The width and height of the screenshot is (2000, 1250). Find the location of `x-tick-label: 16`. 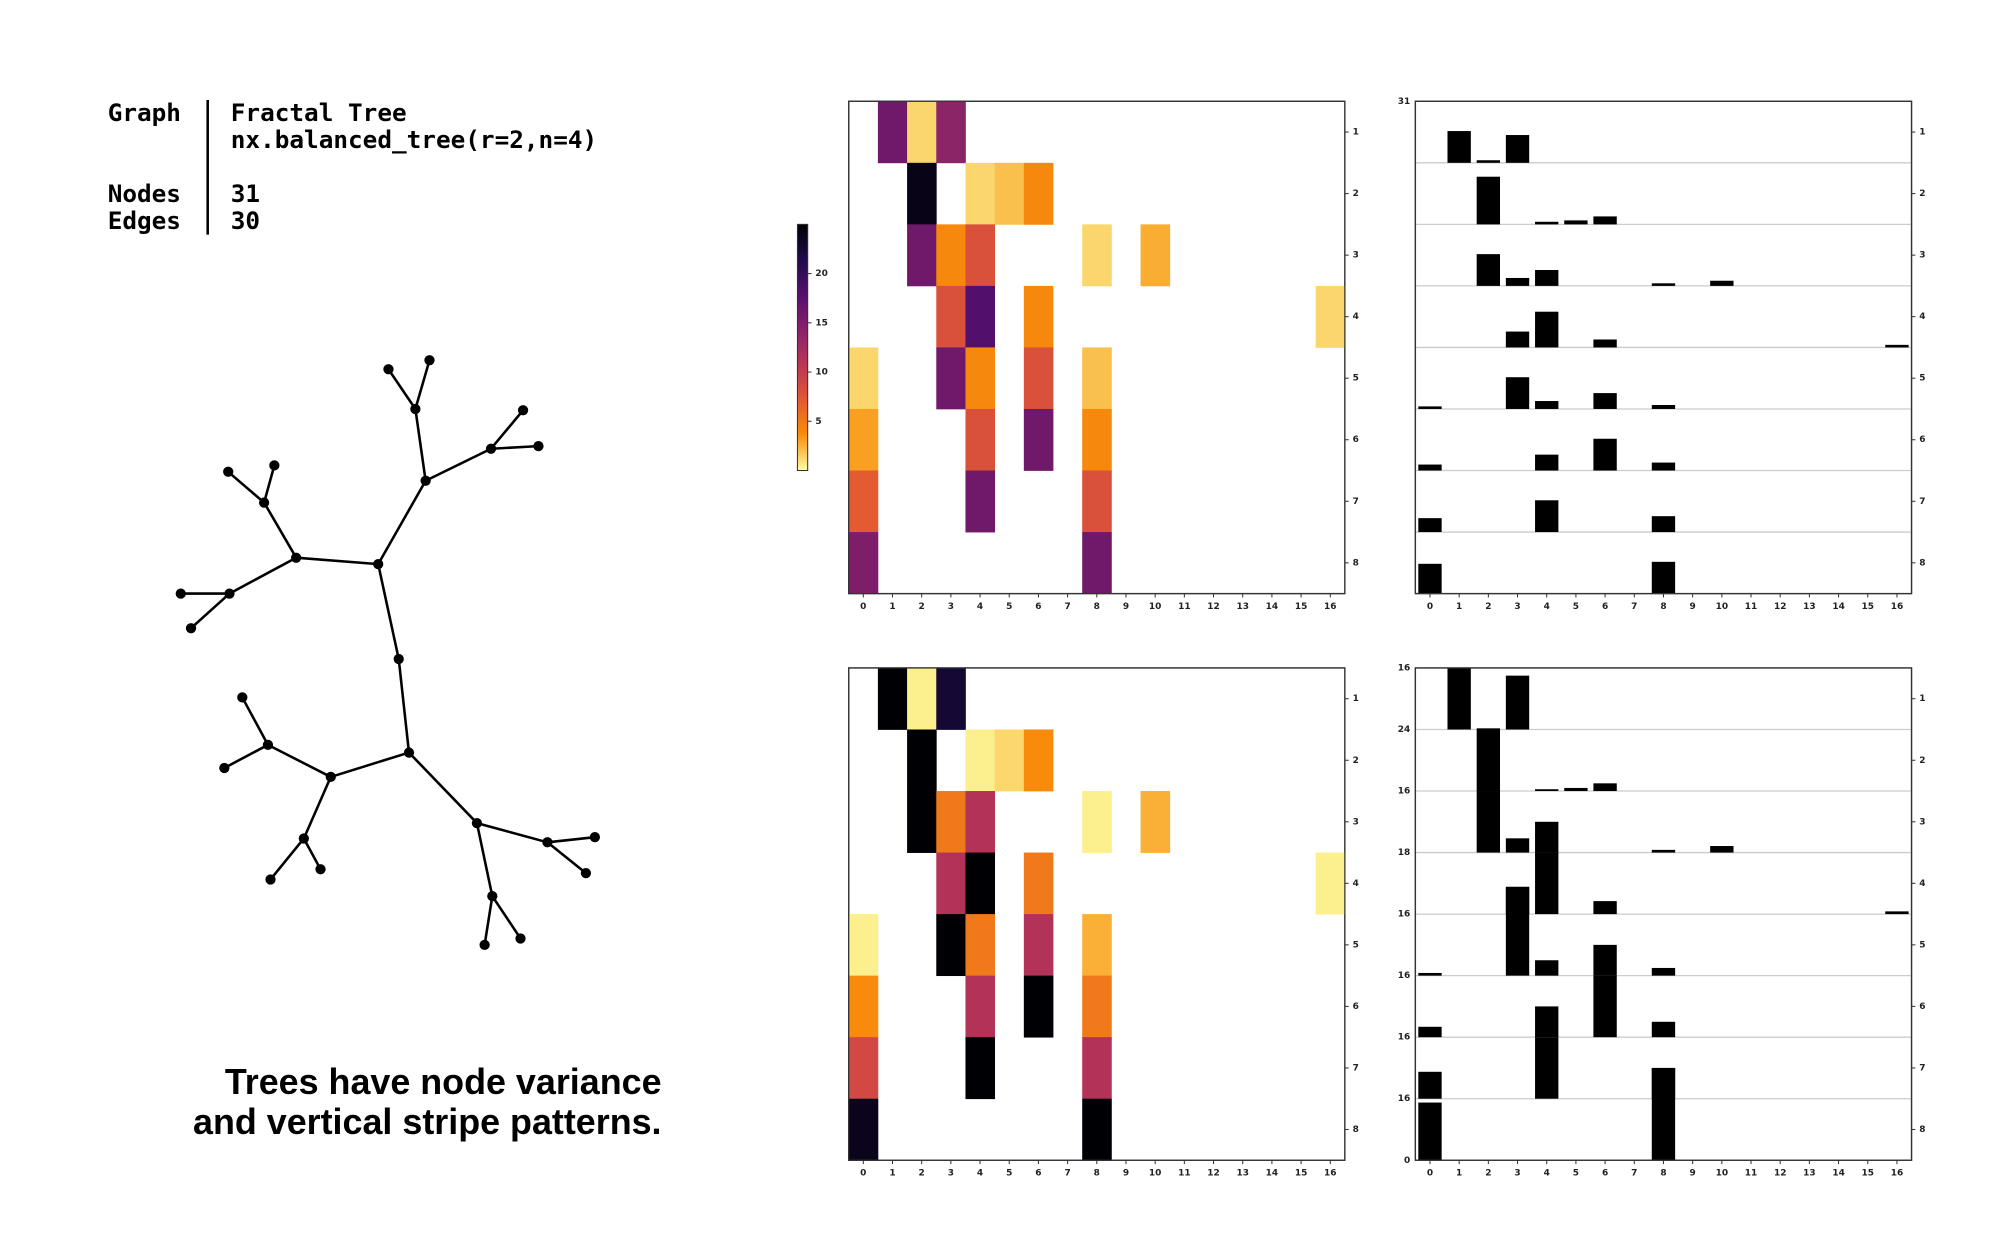

x-tick-label: 16 is located at coordinates (1897, 607).